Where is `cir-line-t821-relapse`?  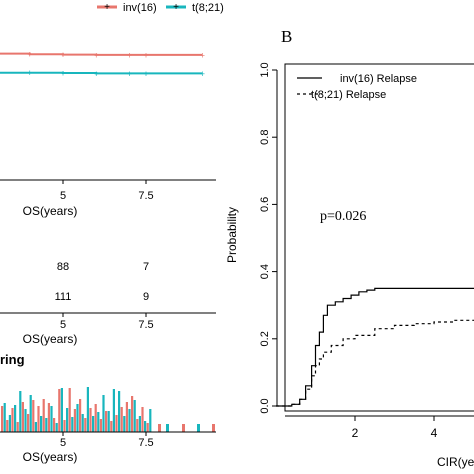 cir-line-t821-relapse is located at coordinates (375, 363).